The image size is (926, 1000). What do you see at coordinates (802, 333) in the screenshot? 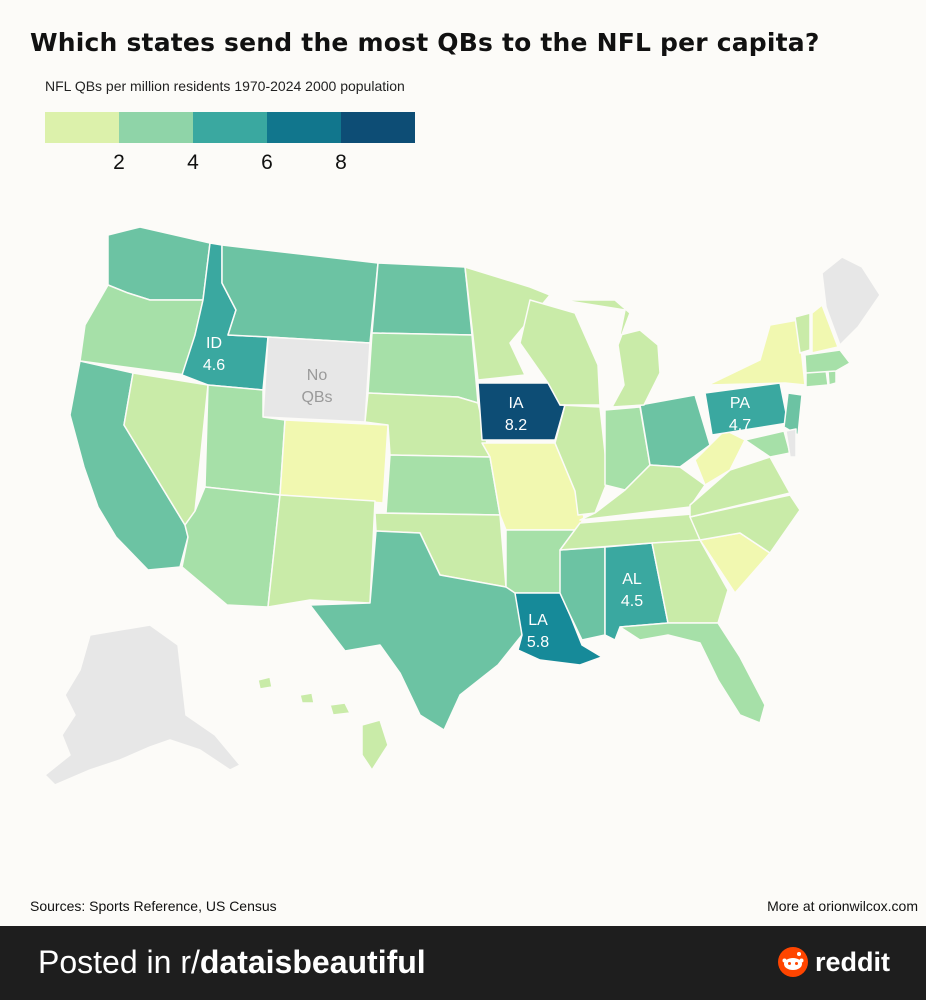
I see `state-vt` at bounding box center [802, 333].